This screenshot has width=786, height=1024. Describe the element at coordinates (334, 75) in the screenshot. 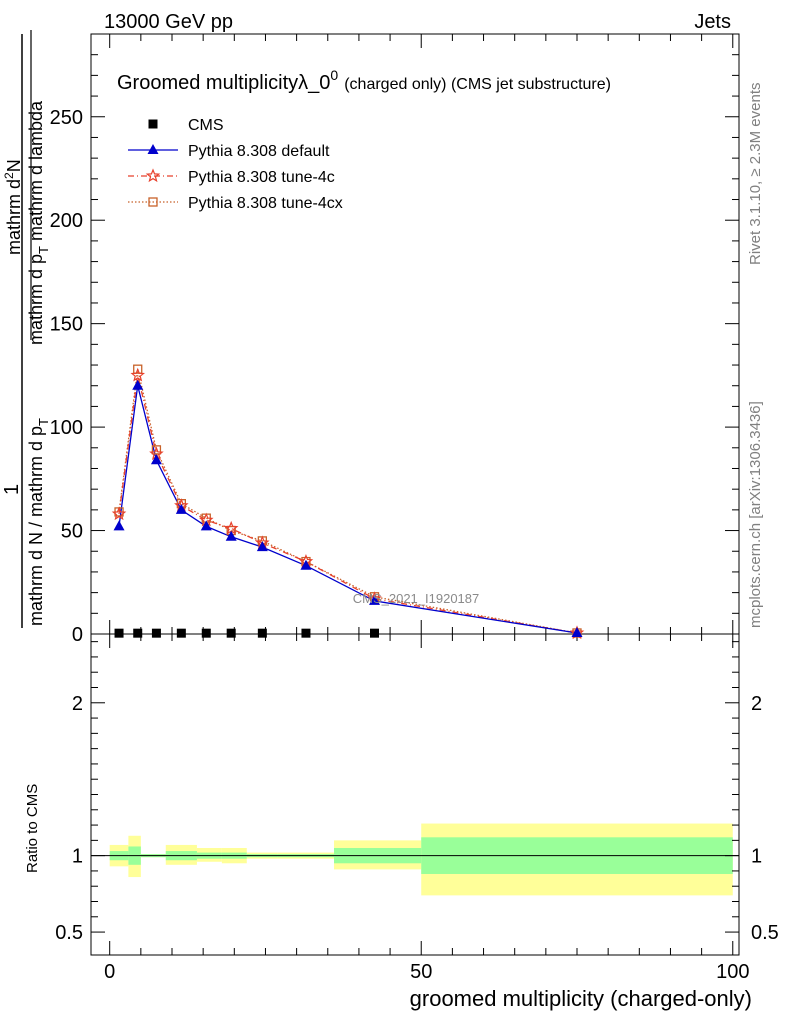

I see `title-sup: 0` at that location.